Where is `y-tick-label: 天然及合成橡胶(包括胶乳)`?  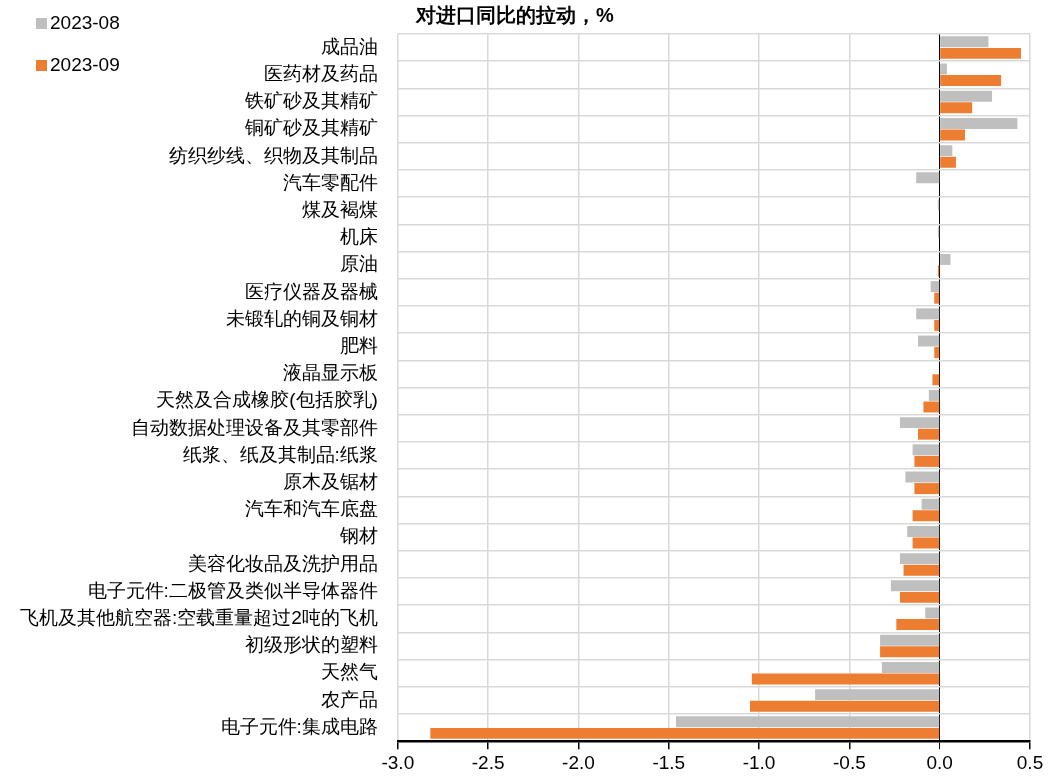 y-tick-label: 天然及合成橡胶(包括胶乳) is located at coordinates (267, 400).